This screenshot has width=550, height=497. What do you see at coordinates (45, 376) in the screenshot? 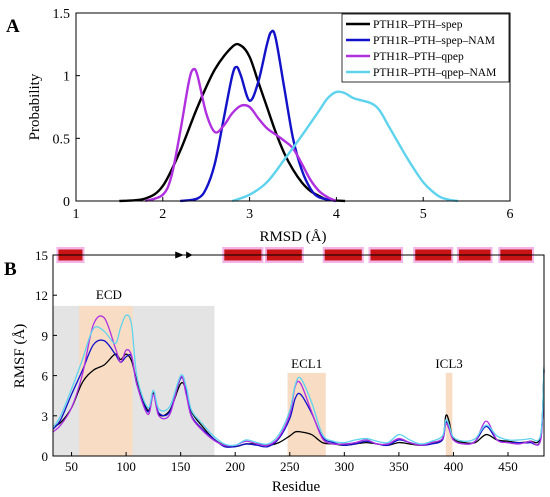
I see `y-tick-label: 6` at bounding box center [45, 376].